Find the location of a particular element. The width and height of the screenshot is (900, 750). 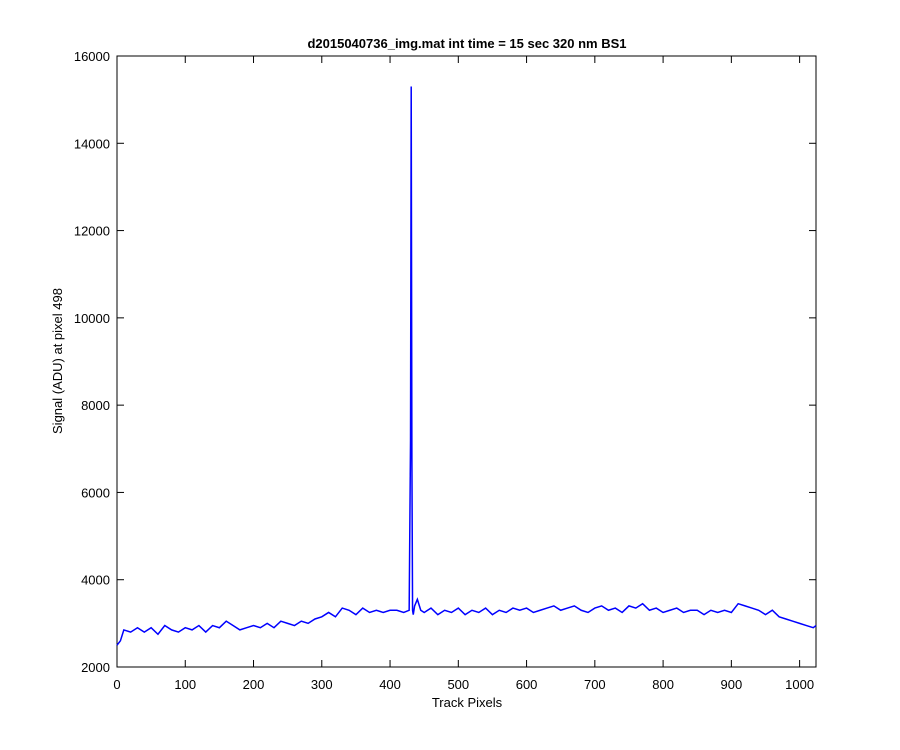

y-tick-label: 4000 is located at coordinates (95, 580).